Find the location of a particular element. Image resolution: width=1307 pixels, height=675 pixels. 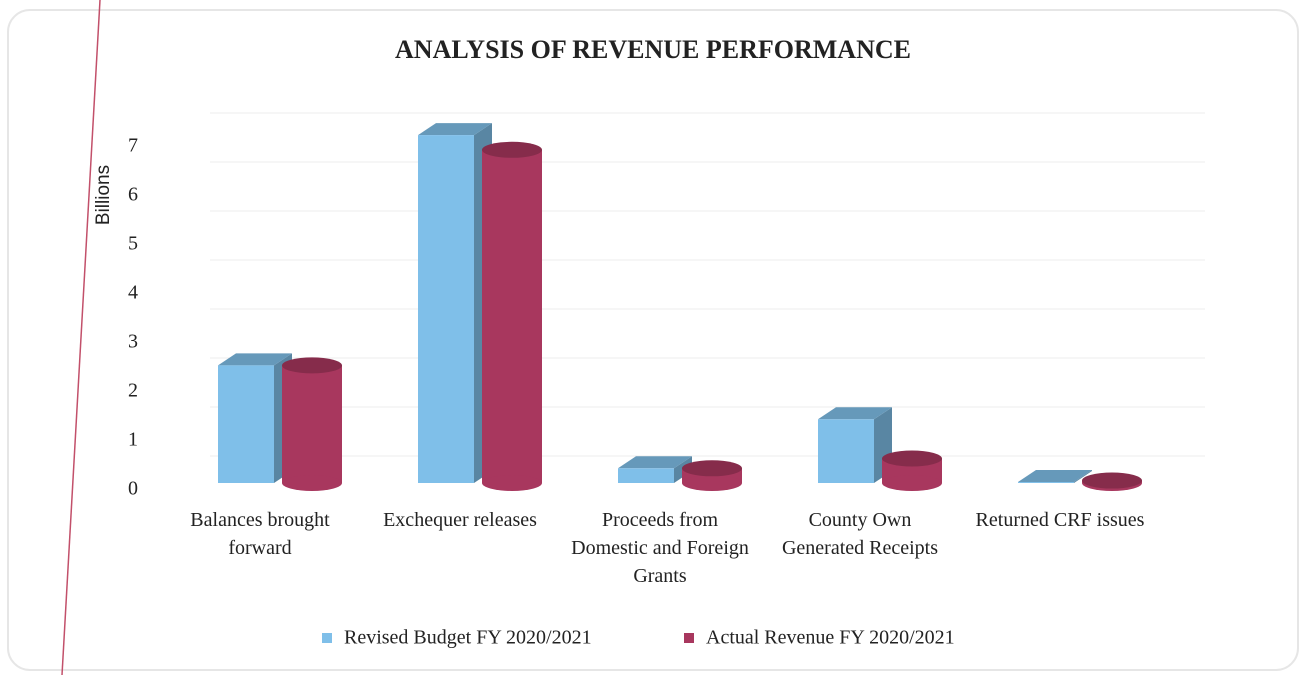

legend-label: Actual Revenue FY 2020/2021 is located at coordinates (830, 638).